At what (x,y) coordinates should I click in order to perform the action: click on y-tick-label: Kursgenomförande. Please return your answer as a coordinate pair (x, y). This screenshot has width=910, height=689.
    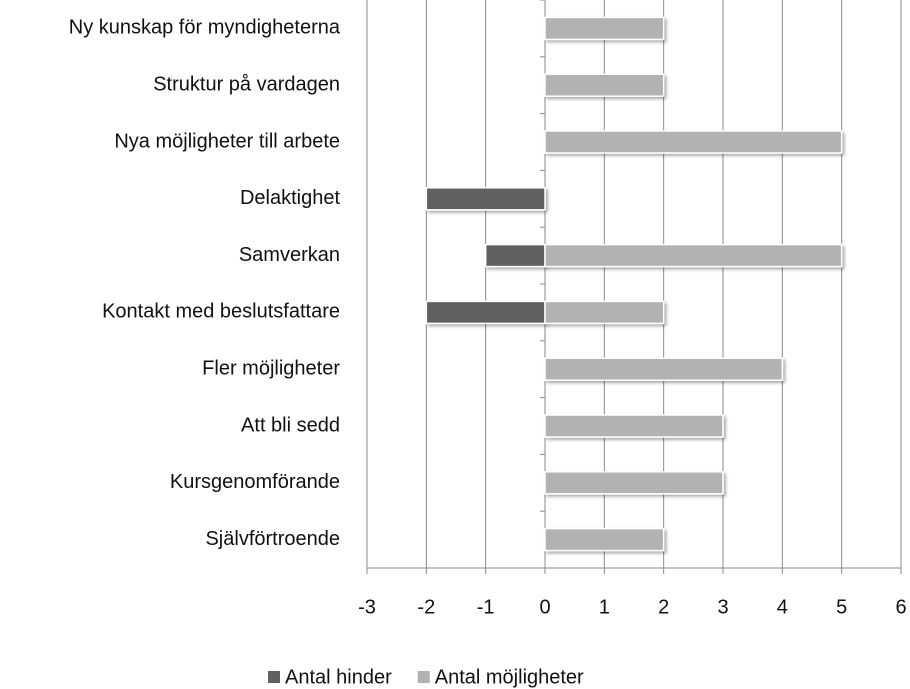
    Looking at the image, I should click on (255, 482).